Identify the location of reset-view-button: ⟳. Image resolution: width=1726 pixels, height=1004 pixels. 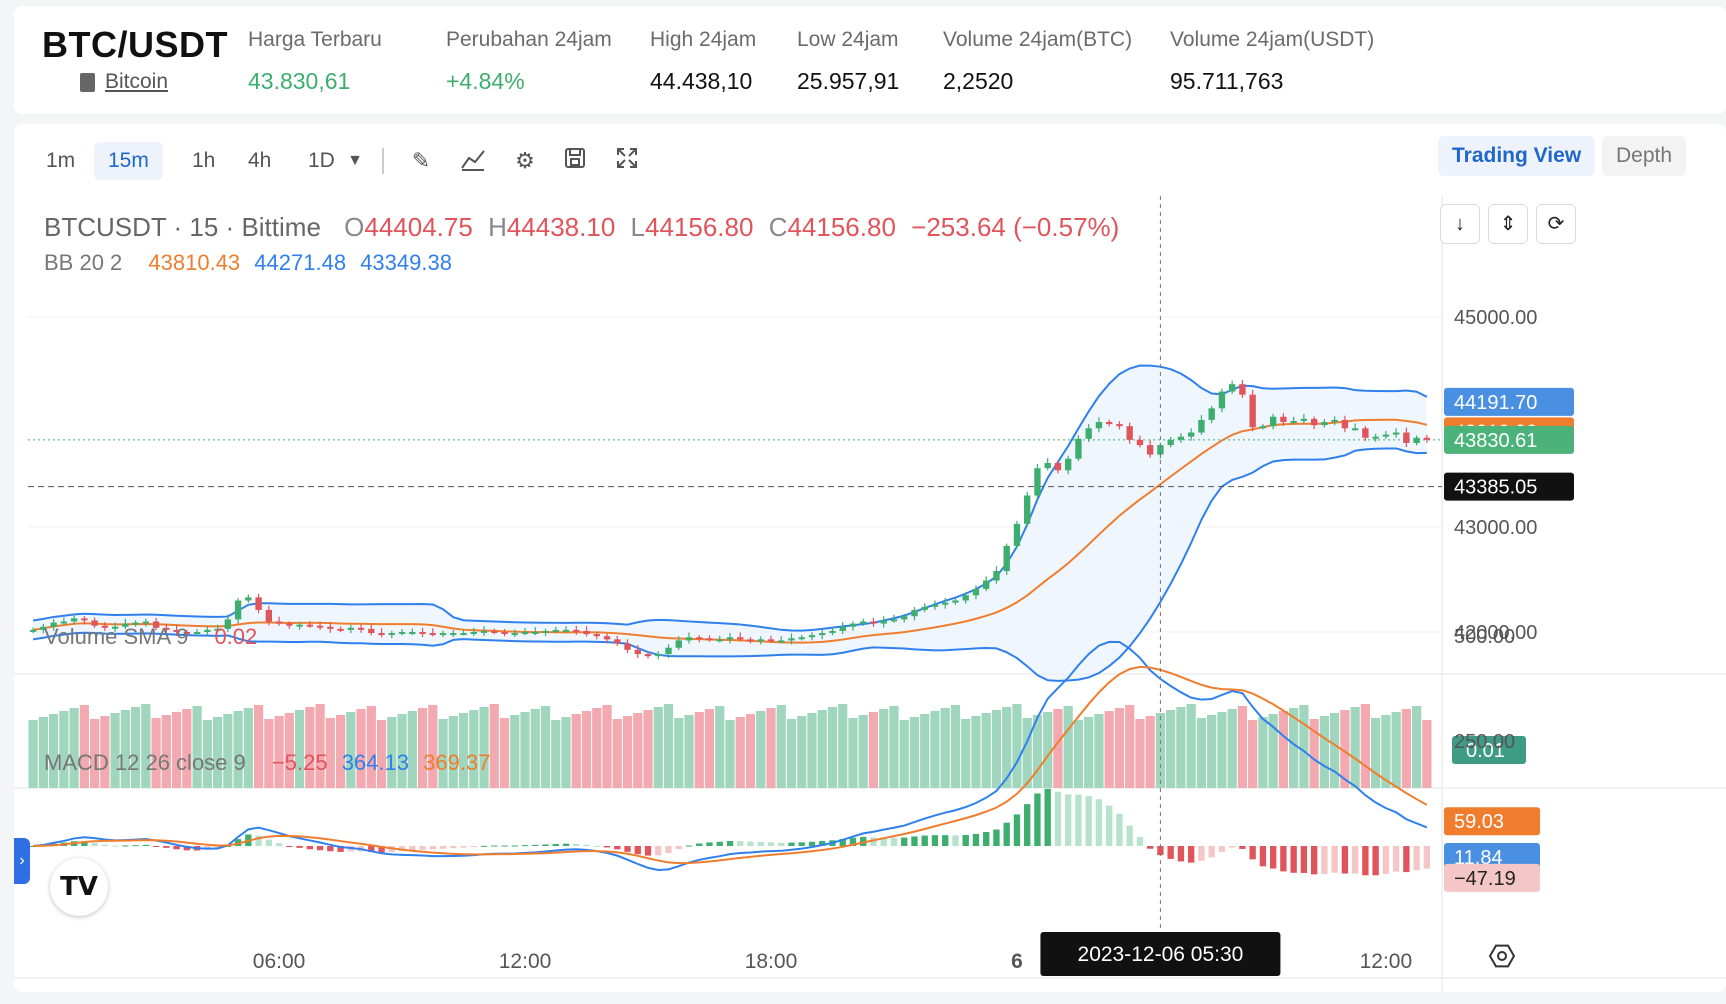
(1556, 224).